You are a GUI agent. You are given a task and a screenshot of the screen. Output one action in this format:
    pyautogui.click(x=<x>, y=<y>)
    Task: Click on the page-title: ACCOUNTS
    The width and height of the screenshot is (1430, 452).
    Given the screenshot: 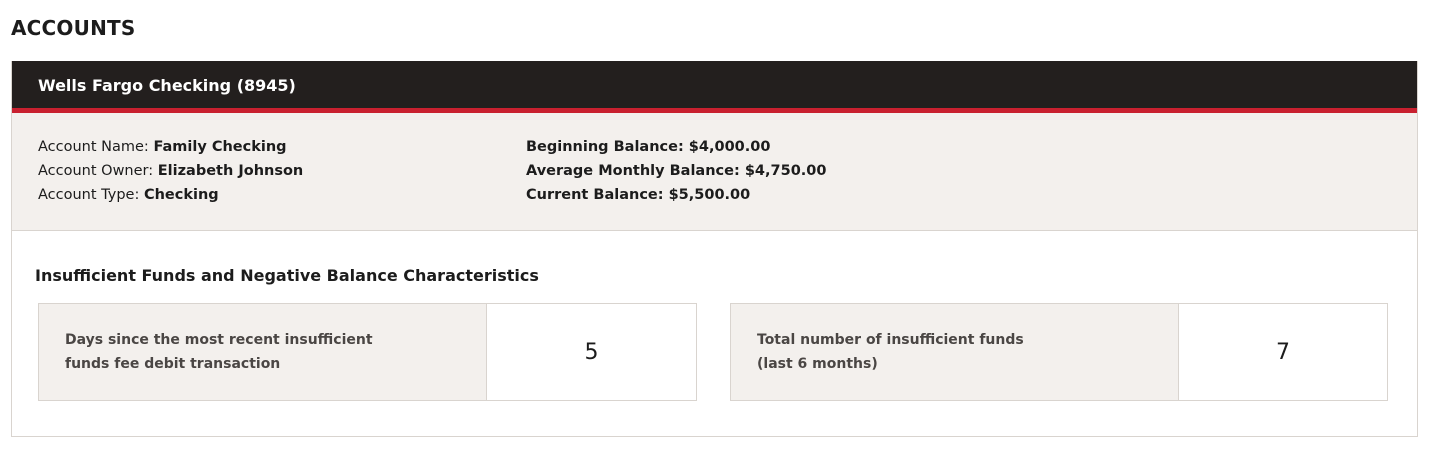 What is the action you would take?
    pyautogui.click(x=73, y=28)
    